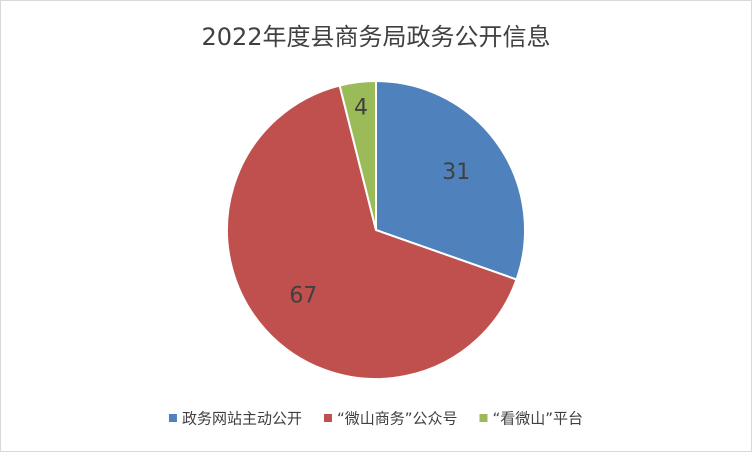  I want to click on legend-label: “看微山”平台, so click(538, 419).